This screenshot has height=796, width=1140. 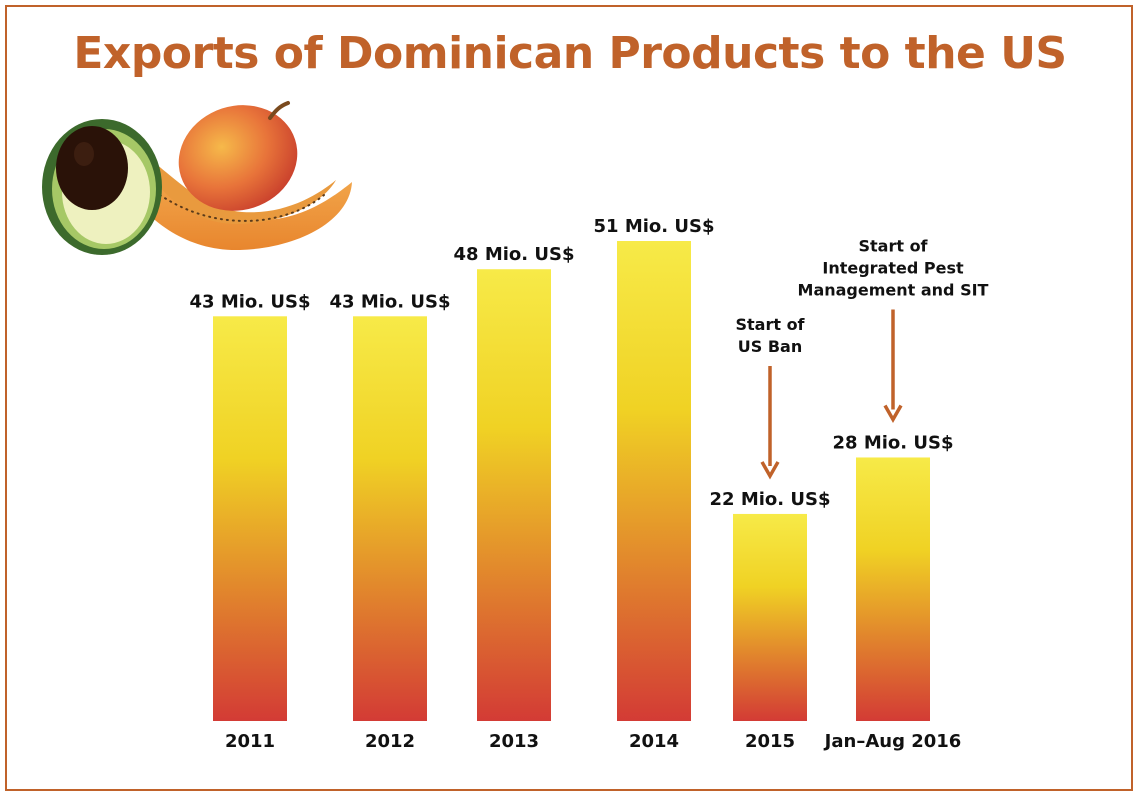 I want to click on avocado-icon, so click(x=102, y=187).